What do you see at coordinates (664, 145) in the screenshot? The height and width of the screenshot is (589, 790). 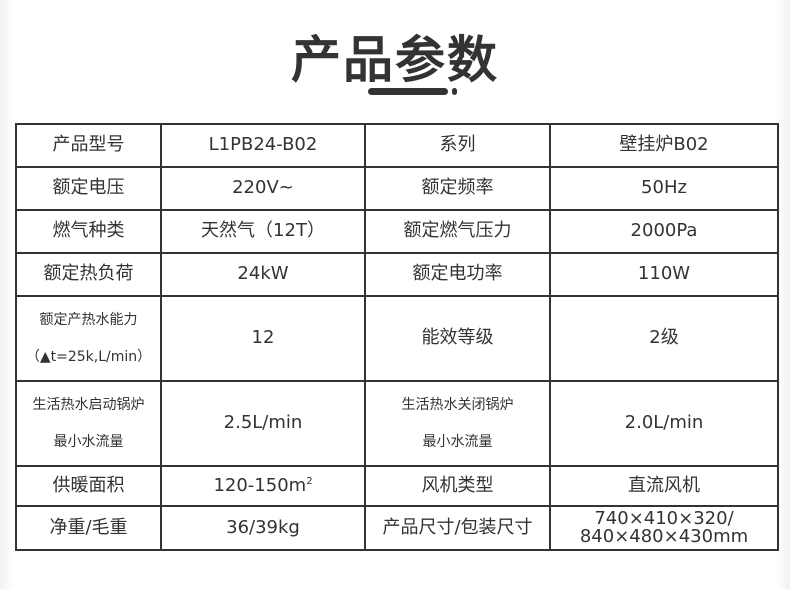 I see `value-cell: 壁挂炉B02` at bounding box center [664, 145].